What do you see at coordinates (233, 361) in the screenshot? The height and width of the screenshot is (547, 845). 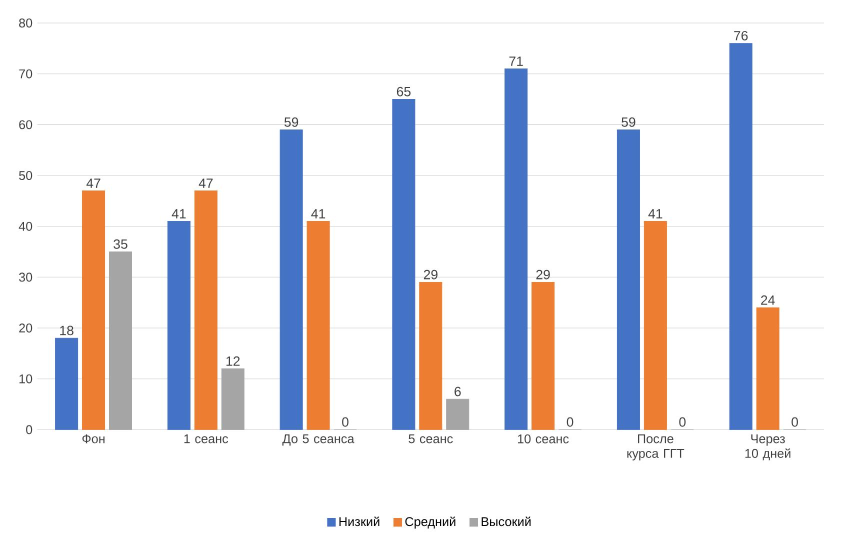 I see `data-label: 12` at bounding box center [233, 361].